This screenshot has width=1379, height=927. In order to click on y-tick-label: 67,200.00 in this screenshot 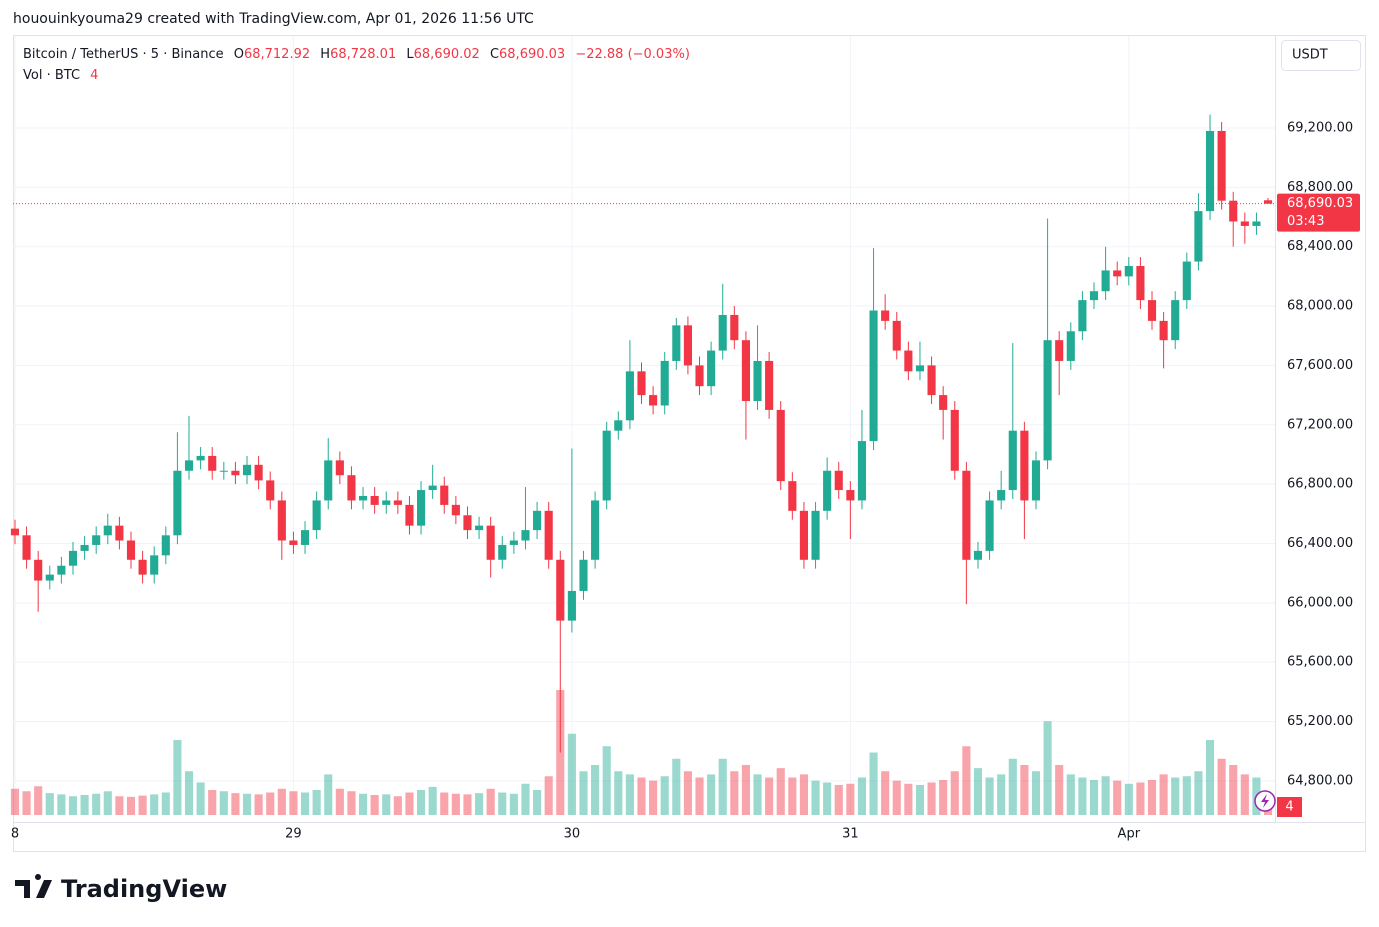, I will do `click(1320, 424)`.